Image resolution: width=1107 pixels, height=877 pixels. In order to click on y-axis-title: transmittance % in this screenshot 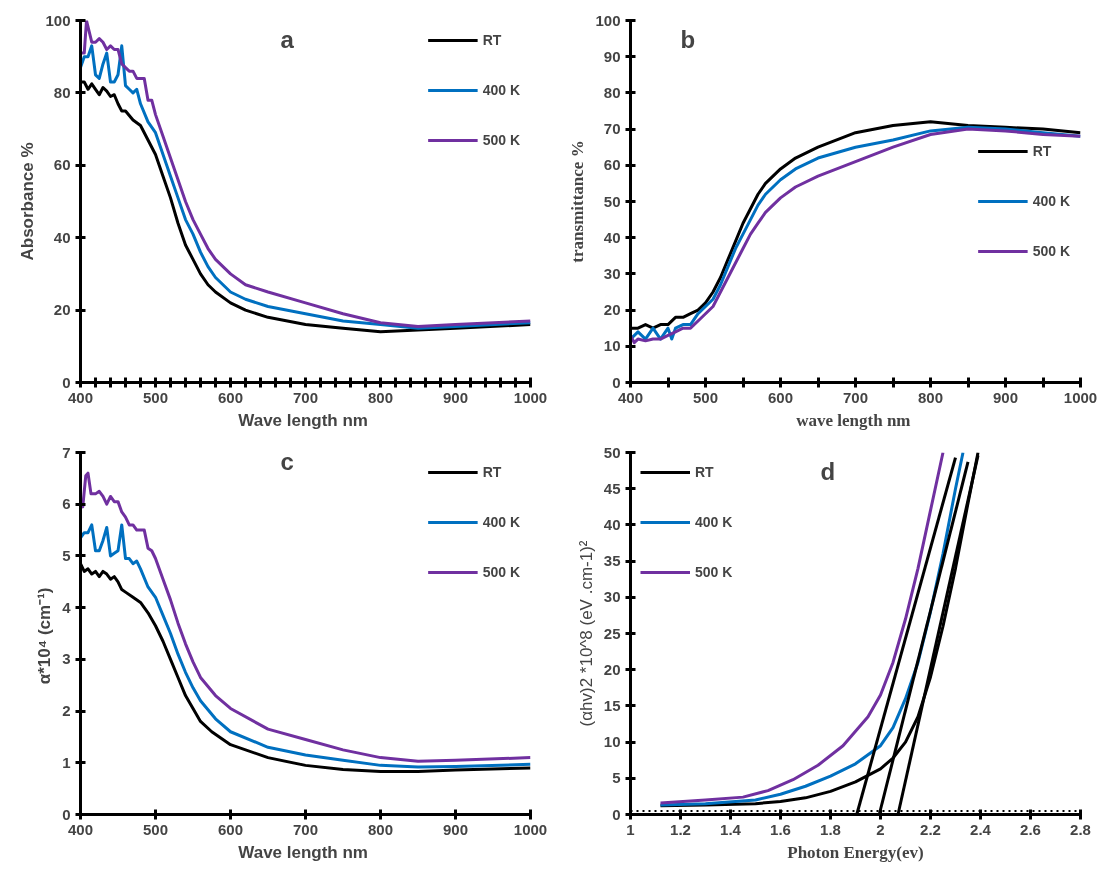, I will do `click(578, 201)`.